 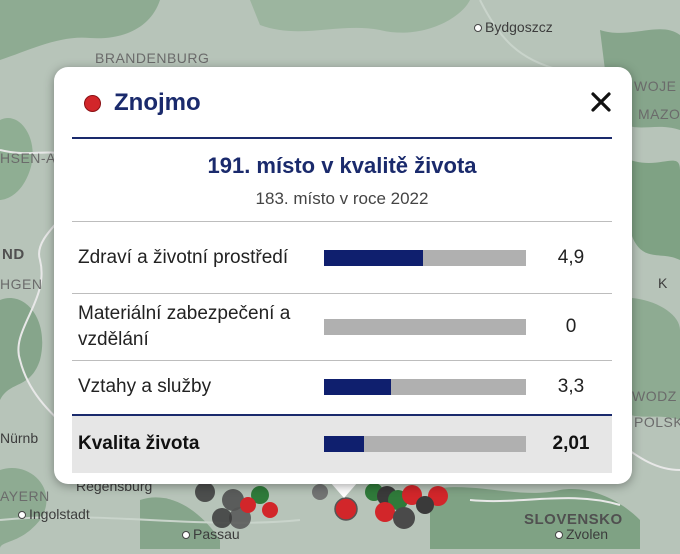 I want to click on close-button, so click(x=601, y=102).